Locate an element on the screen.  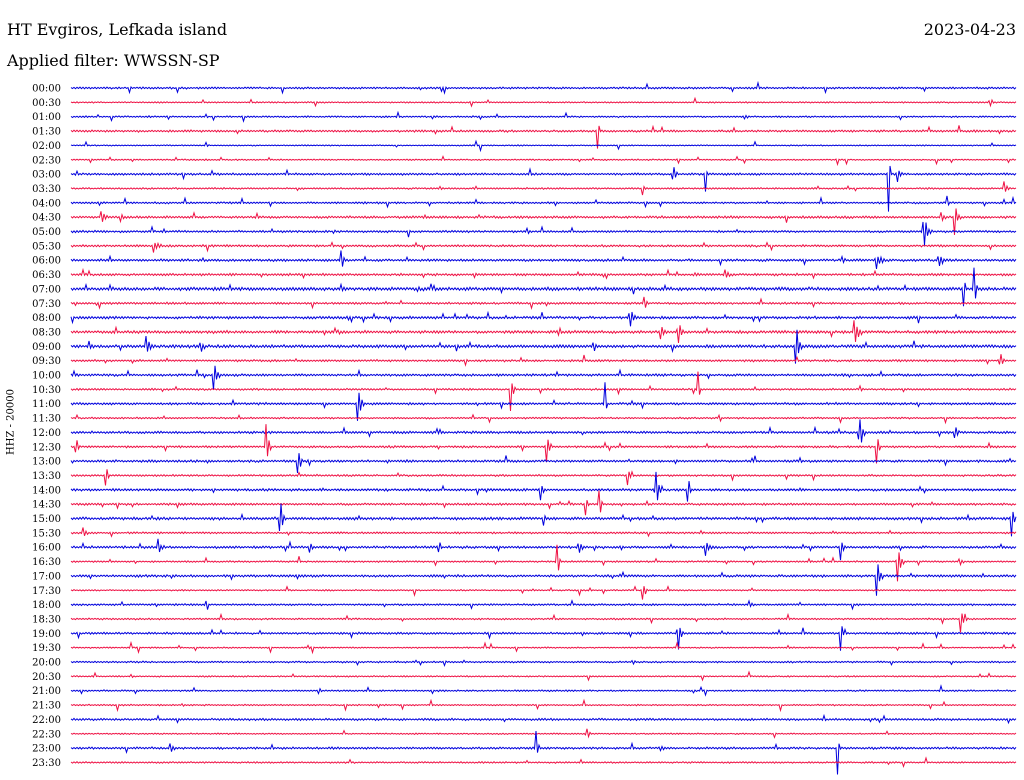
row-label: 06:00 is located at coordinates (46, 261).